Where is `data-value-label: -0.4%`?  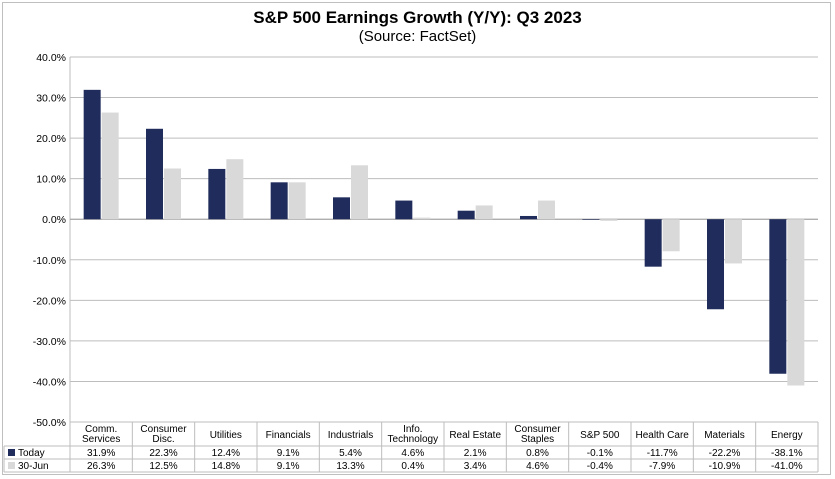 data-value-label: -0.4% is located at coordinates (600, 466).